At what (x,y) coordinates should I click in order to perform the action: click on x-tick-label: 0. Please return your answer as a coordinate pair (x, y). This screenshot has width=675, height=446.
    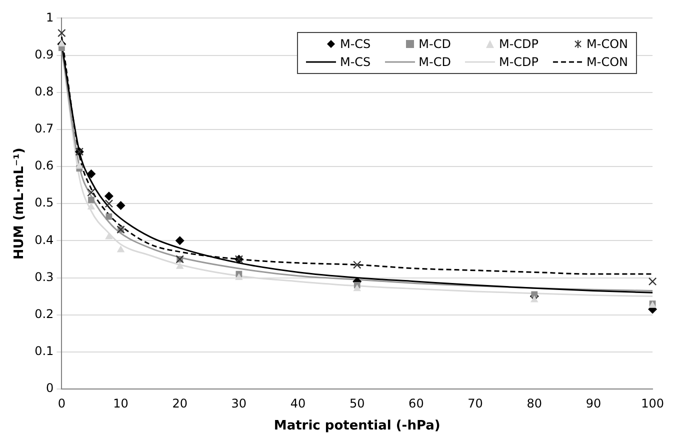
    Looking at the image, I should click on (62, 403).